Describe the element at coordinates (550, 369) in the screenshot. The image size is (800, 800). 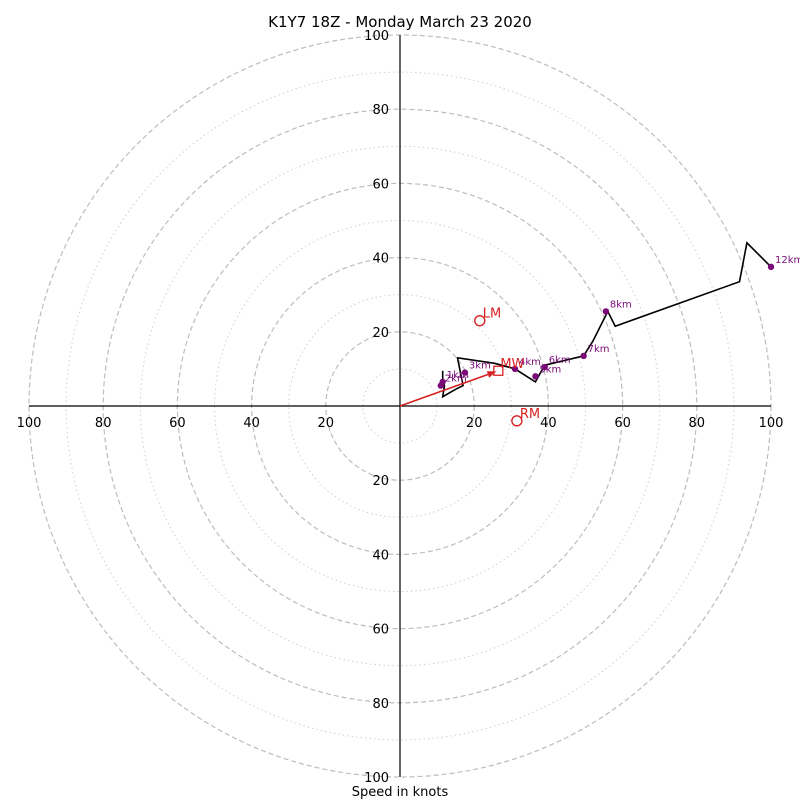
I see `height-label-5km: 5km` at that location.